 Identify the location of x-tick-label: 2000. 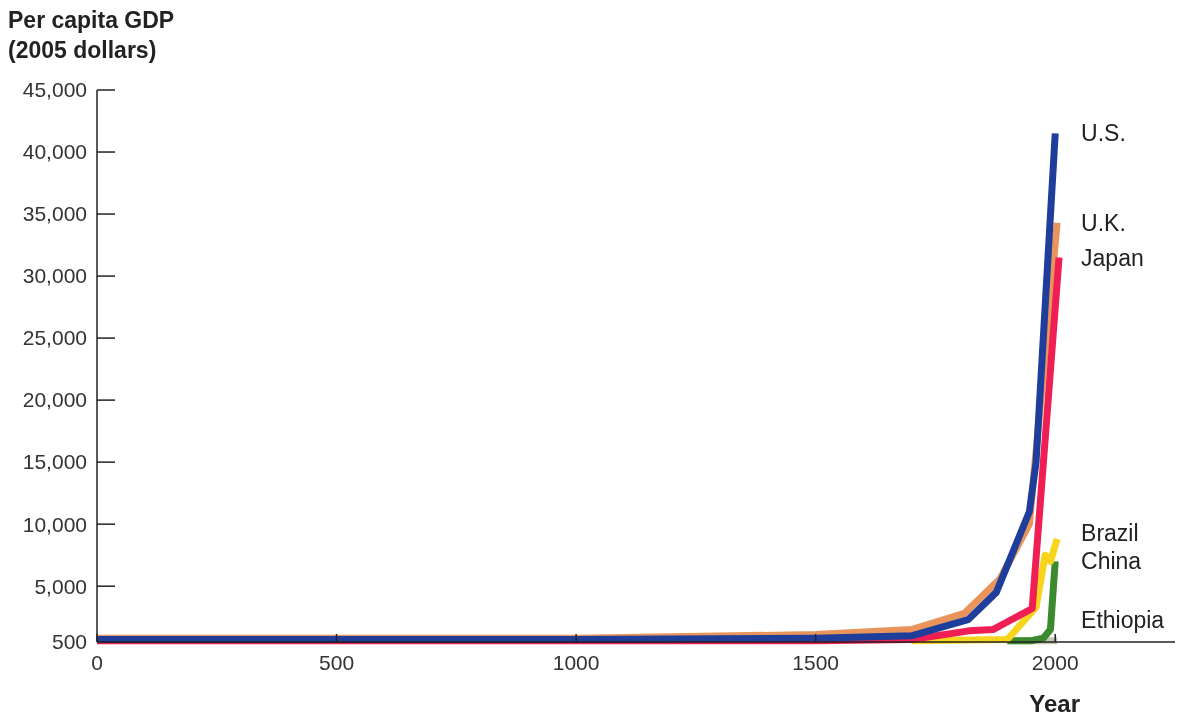
(1055, 662).